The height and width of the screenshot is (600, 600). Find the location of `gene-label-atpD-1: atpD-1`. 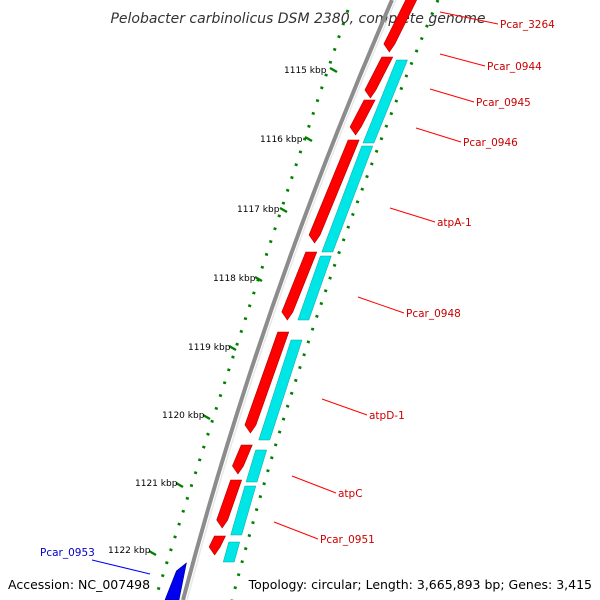

gene-label-atpD-1: atpD-1 is located at coordinates (387, 416).